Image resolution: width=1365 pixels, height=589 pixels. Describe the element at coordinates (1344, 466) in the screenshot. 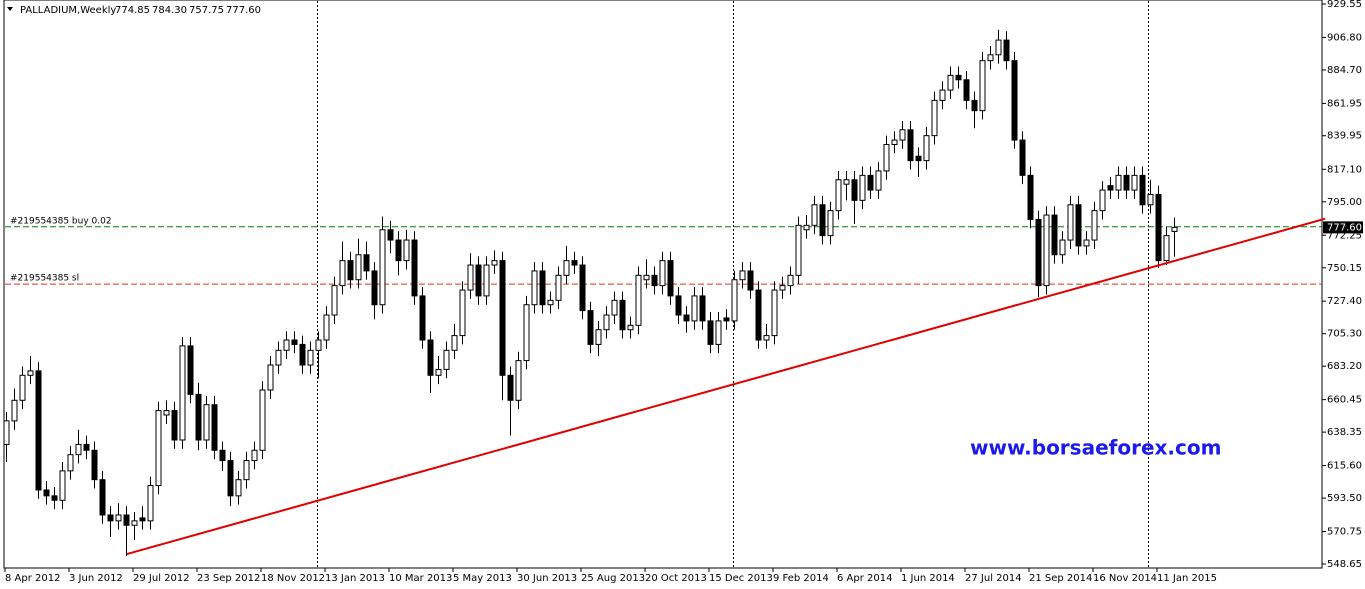

I see `y-tick-label: 615.60` at that location.